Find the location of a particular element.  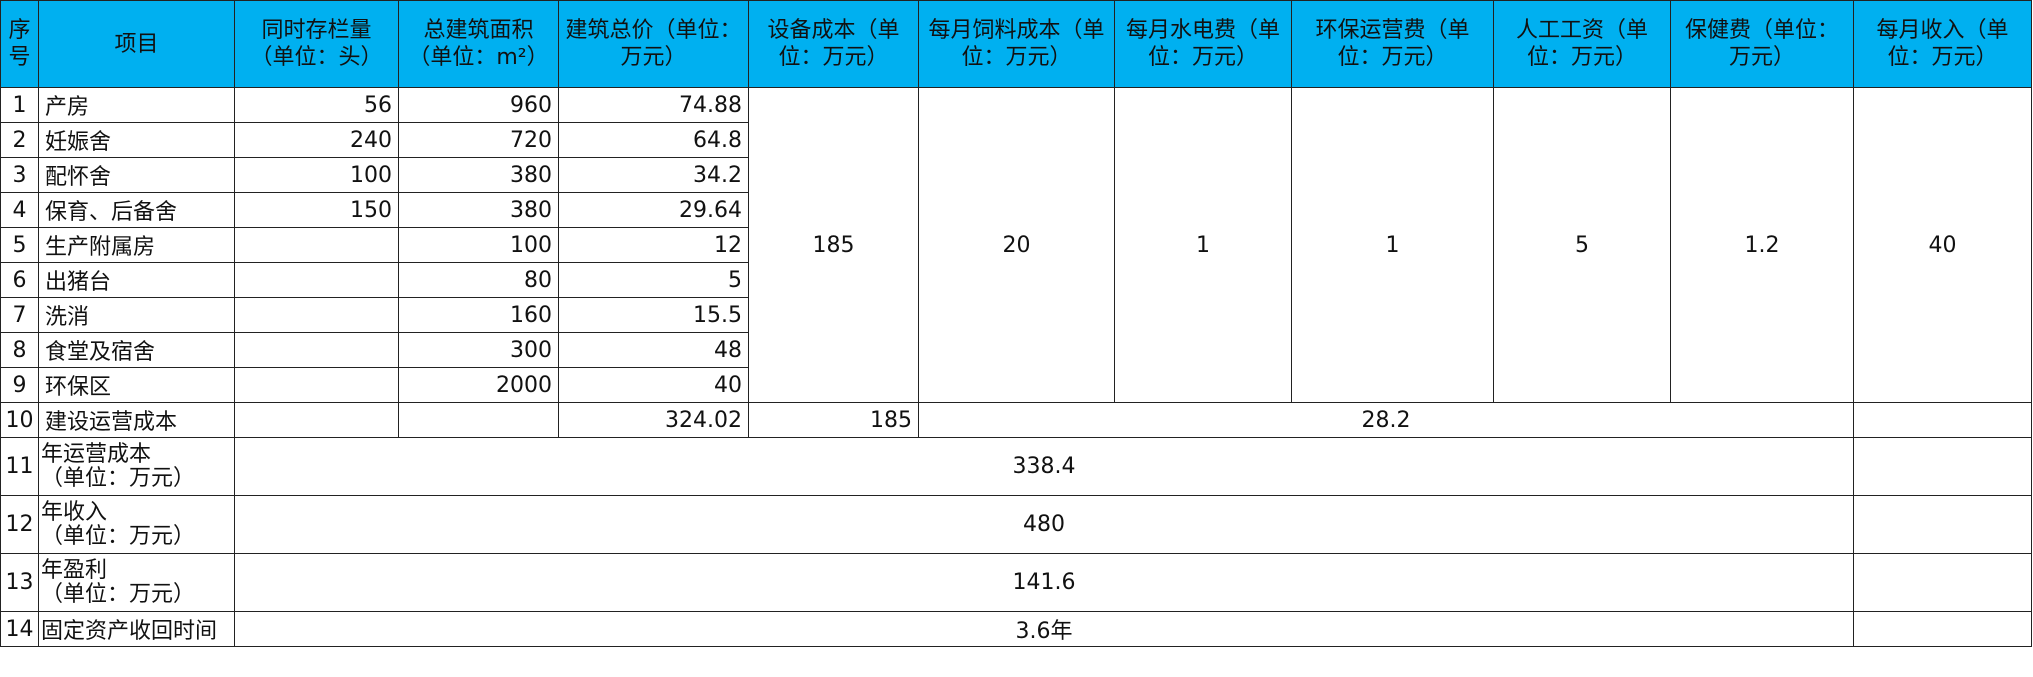

row-number: 7 is located at coordinates (19, 315).